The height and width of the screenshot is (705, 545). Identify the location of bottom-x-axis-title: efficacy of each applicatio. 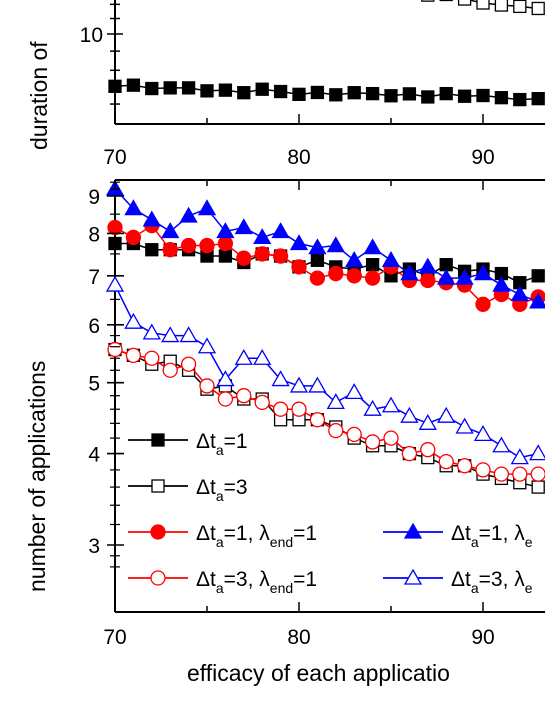
(318, 673).